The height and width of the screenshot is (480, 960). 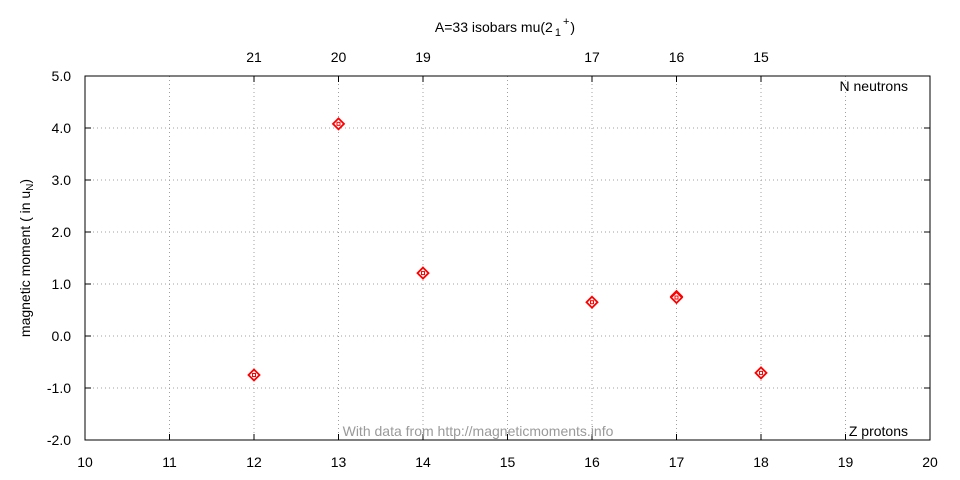 I want to click on top-tick-labels: 21 20 19 17 16 15, so click(x=507, y=57).